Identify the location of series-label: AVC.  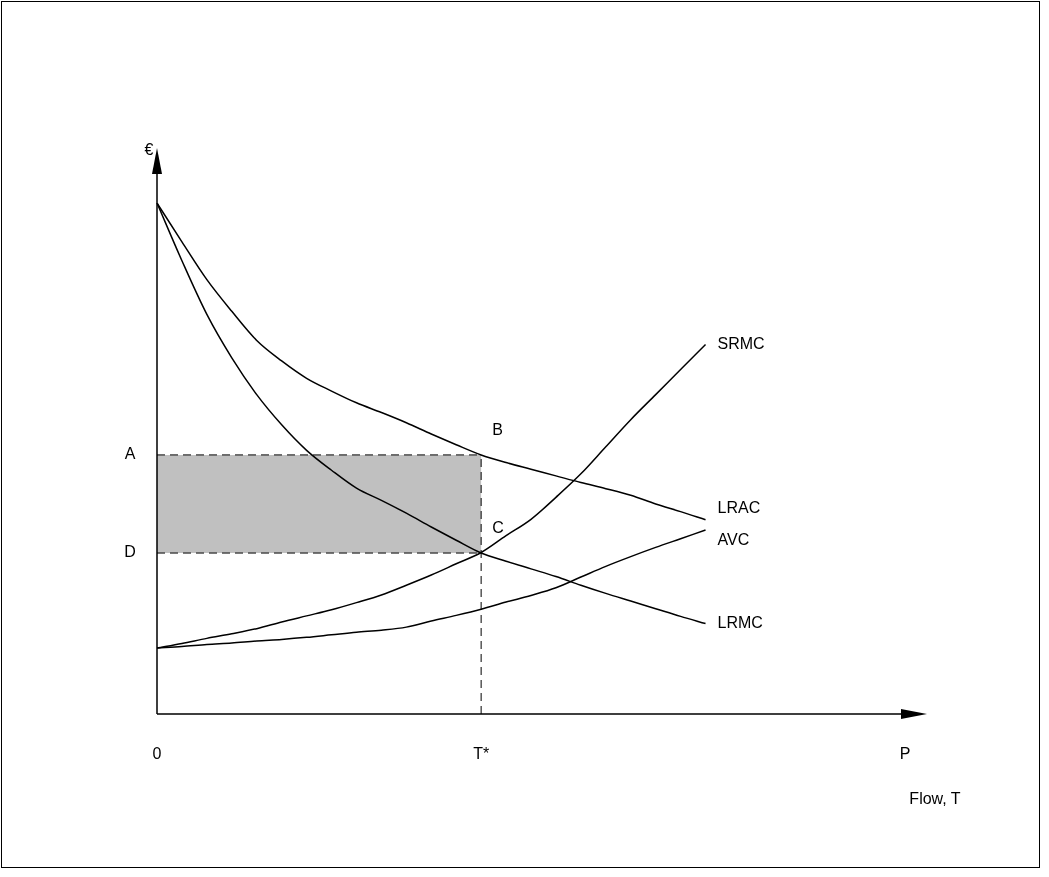
(733, 540).